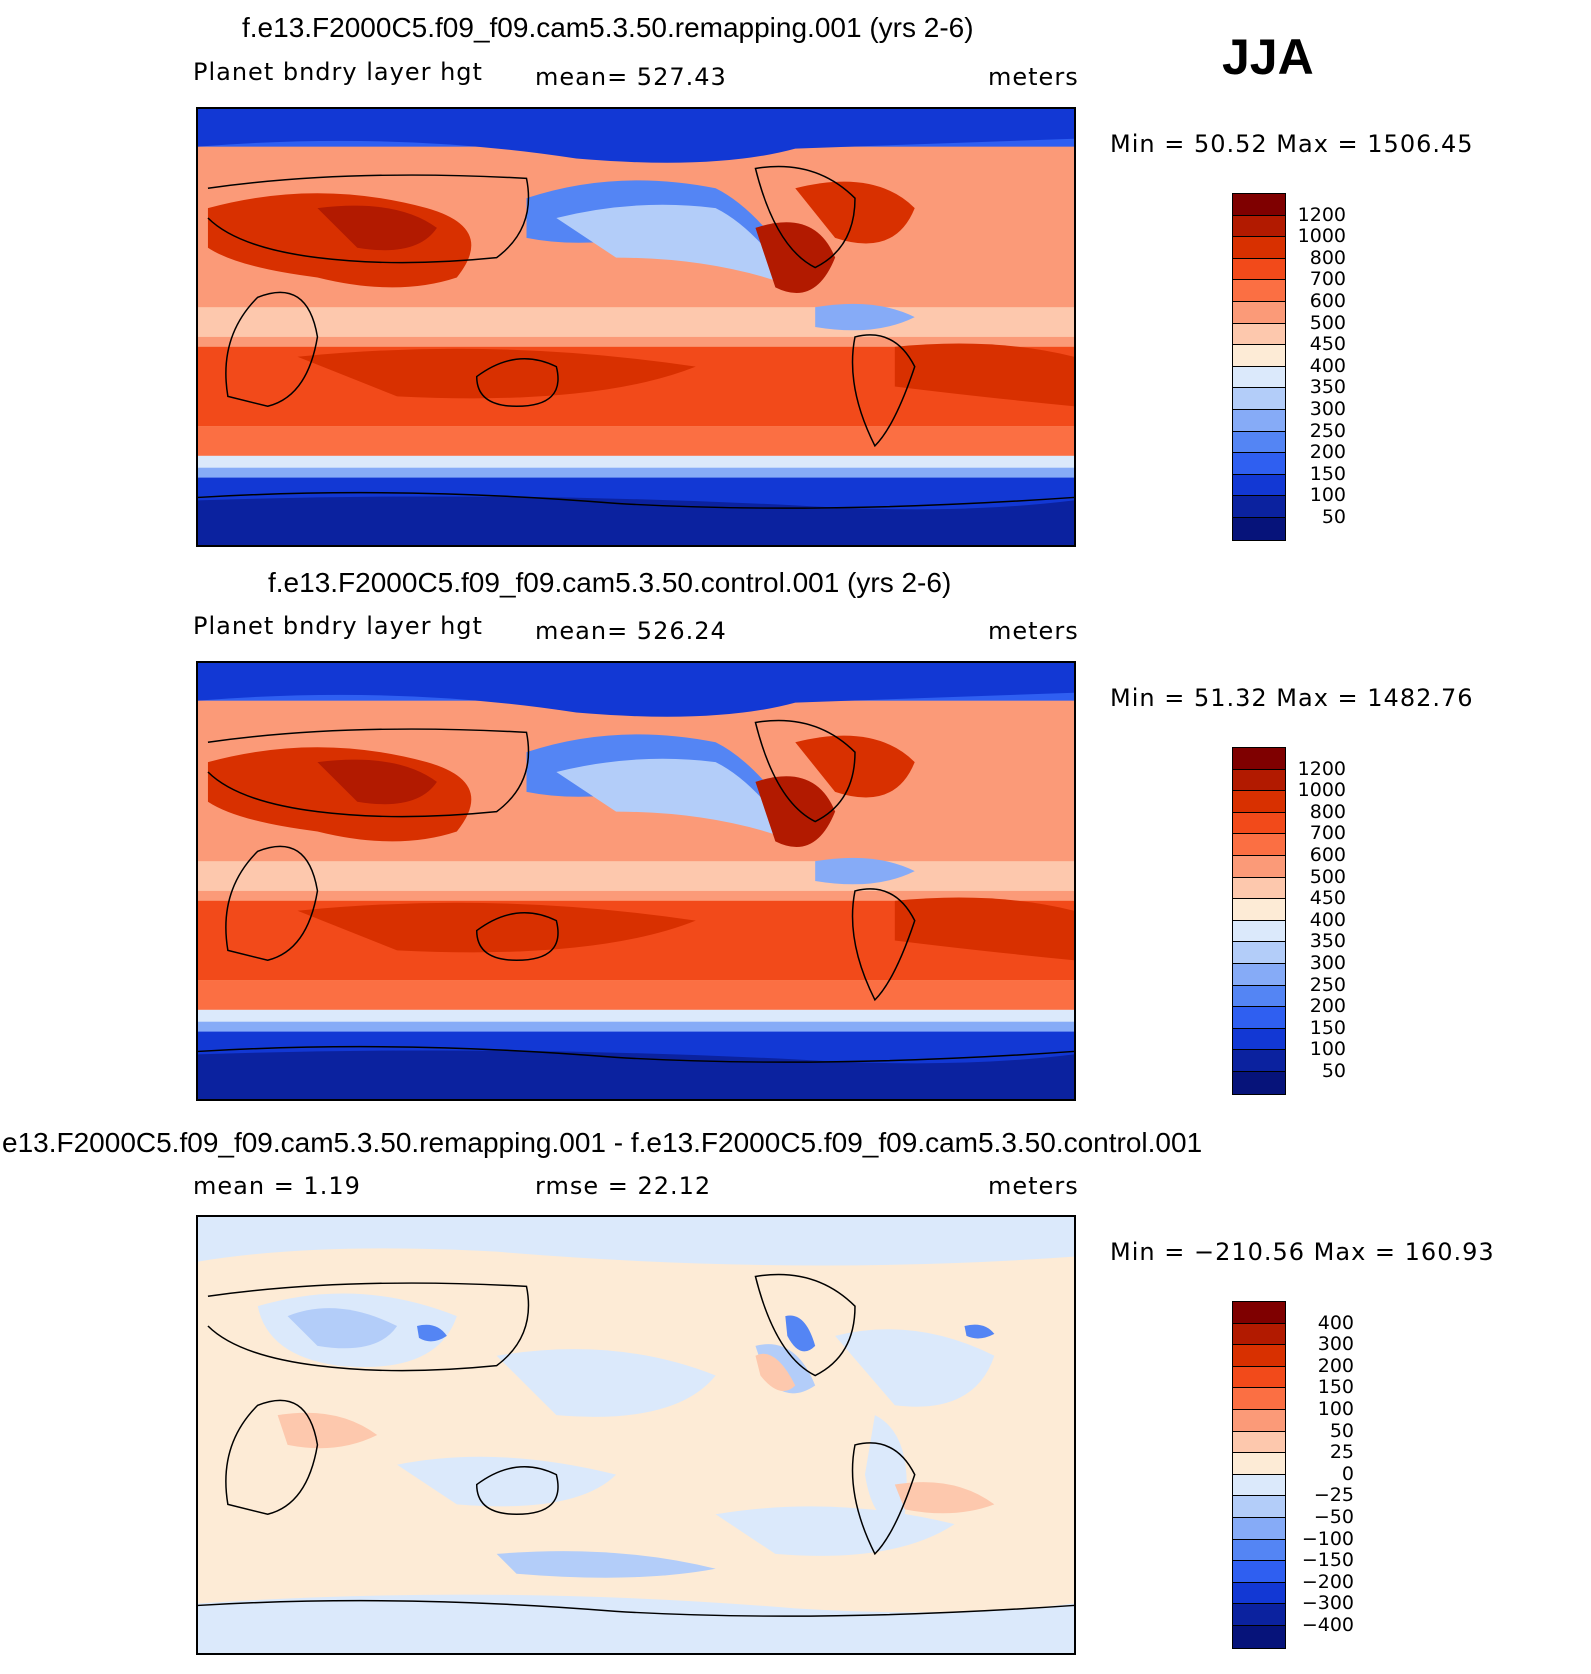  What do you see at coordinates (1347, 1473) in the screenshot?
I see `colorbar-tick-label: 0` at bounding box center [1347, 1473].